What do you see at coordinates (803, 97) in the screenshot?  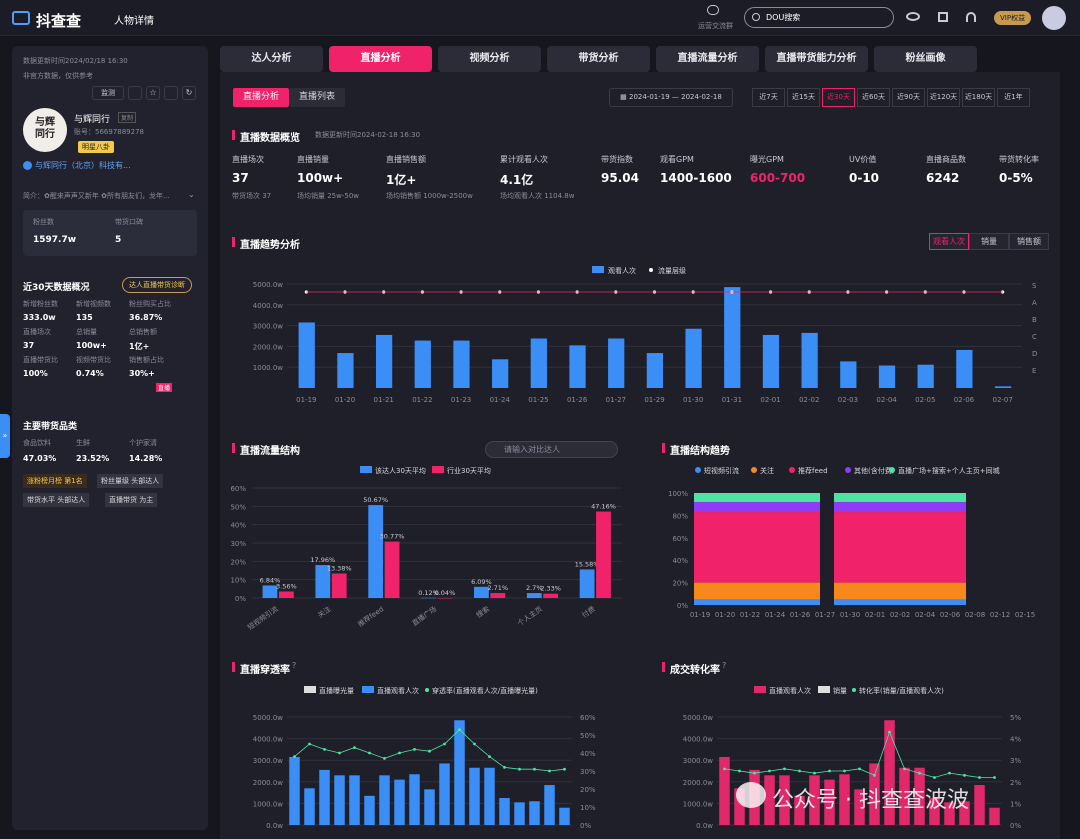 I see `range-button: 近15天` at bounding box center [803, 97].